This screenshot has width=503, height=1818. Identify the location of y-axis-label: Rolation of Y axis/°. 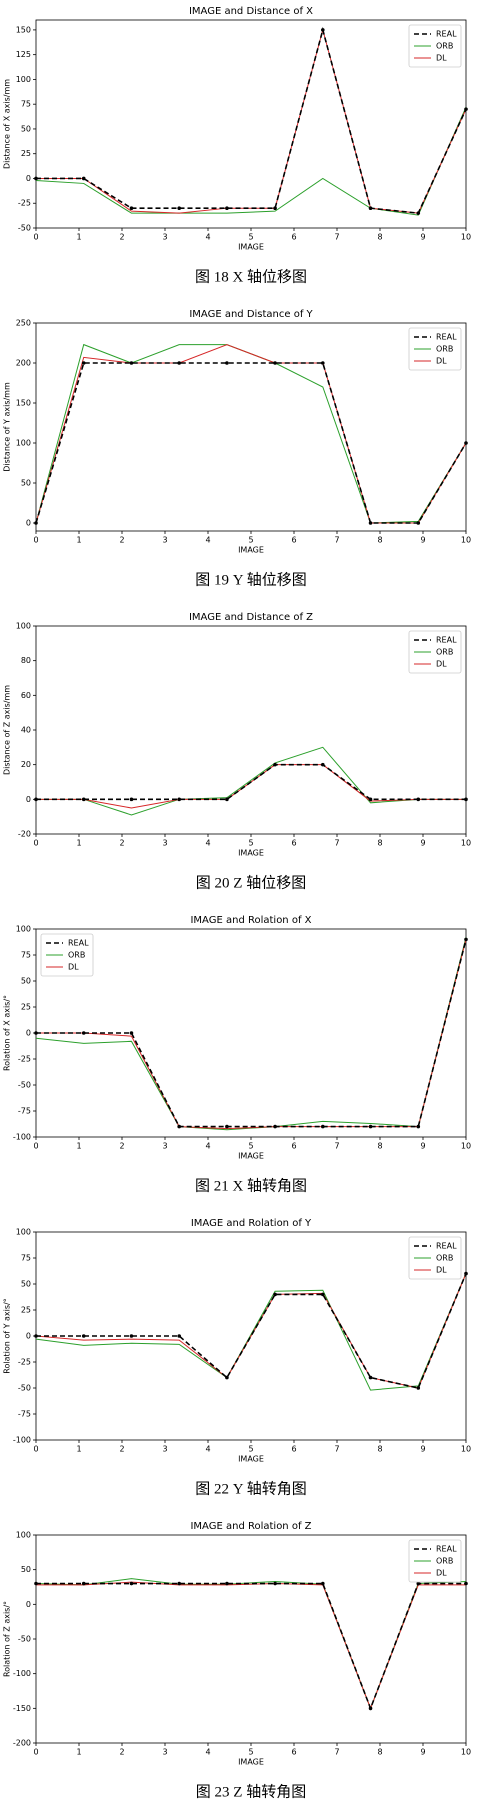
(7, 1336).